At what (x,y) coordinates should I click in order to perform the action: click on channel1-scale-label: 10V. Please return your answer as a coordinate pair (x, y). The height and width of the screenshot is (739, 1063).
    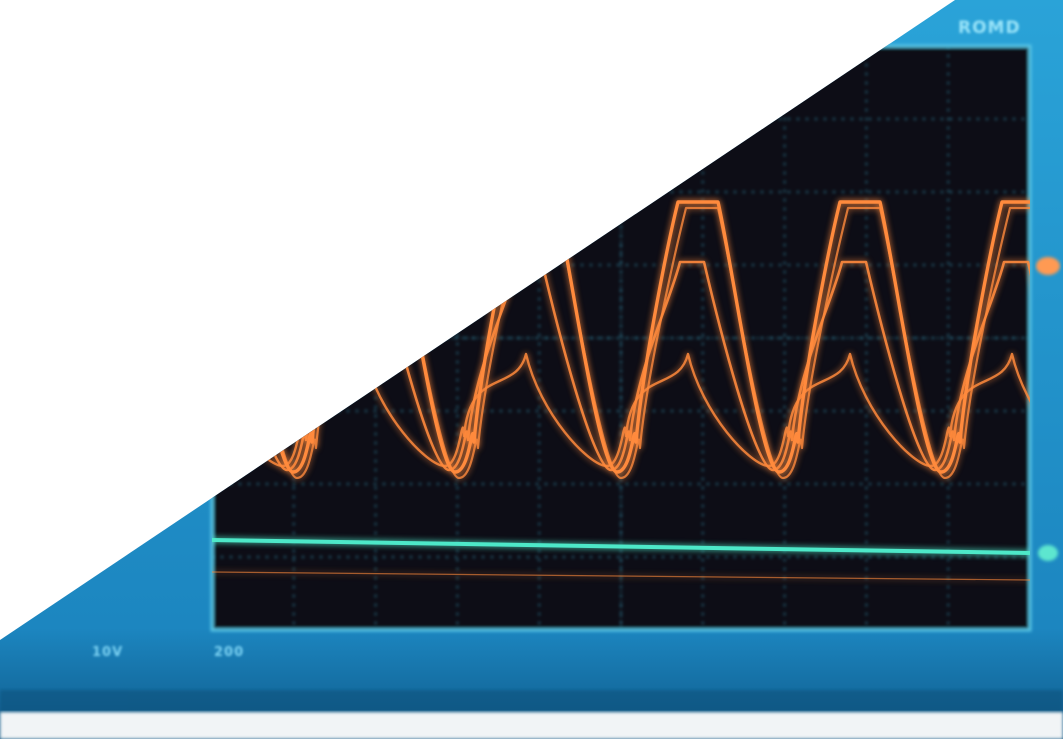
    Looking at the image, I should click on (108, 652).